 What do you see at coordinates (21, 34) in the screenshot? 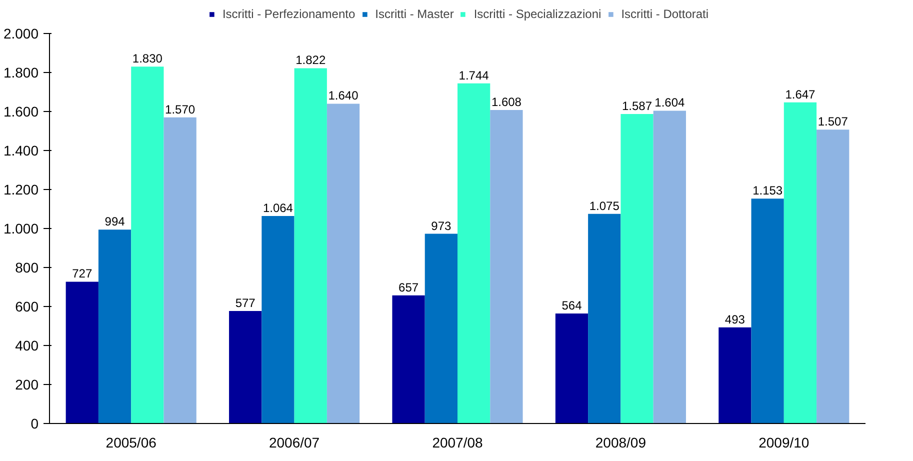
I see `y-tick-label: 2.000` at bounding box center [21, 34].